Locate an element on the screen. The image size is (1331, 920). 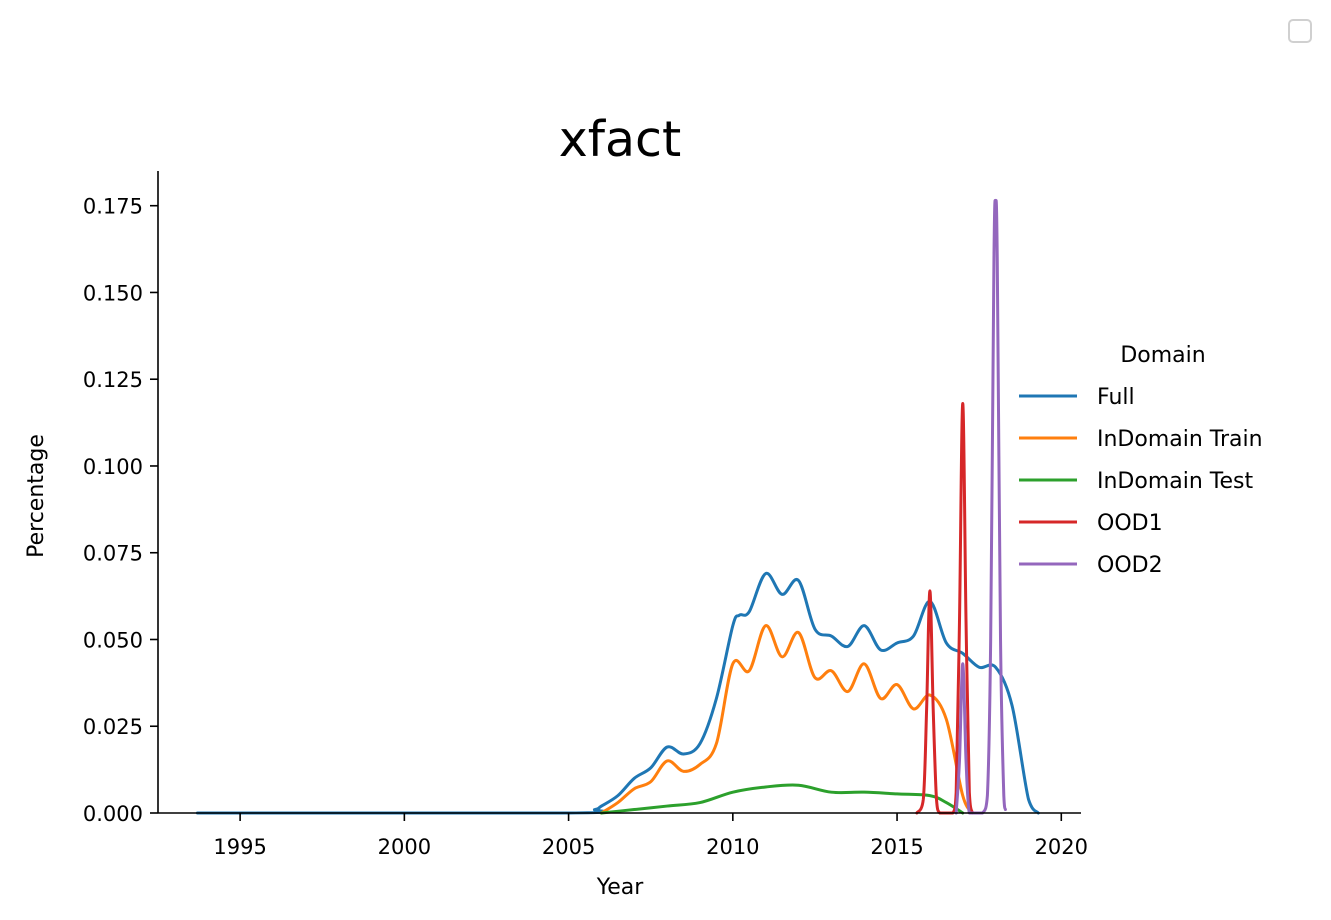
legend-label: Full is located at coordinates (1116, 397).